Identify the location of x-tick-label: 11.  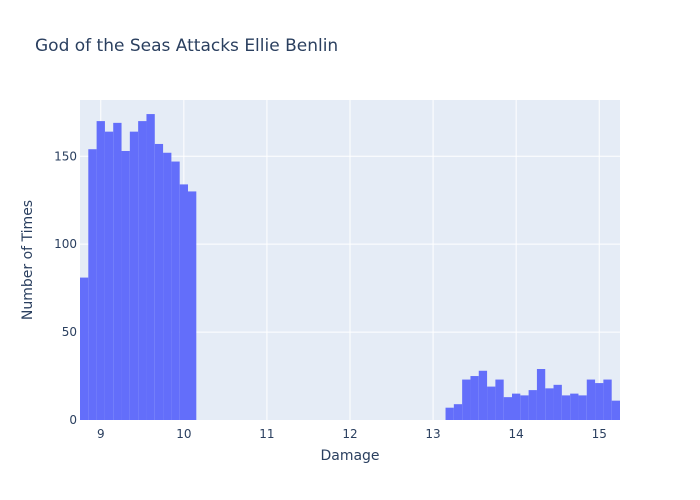
(266, 434).